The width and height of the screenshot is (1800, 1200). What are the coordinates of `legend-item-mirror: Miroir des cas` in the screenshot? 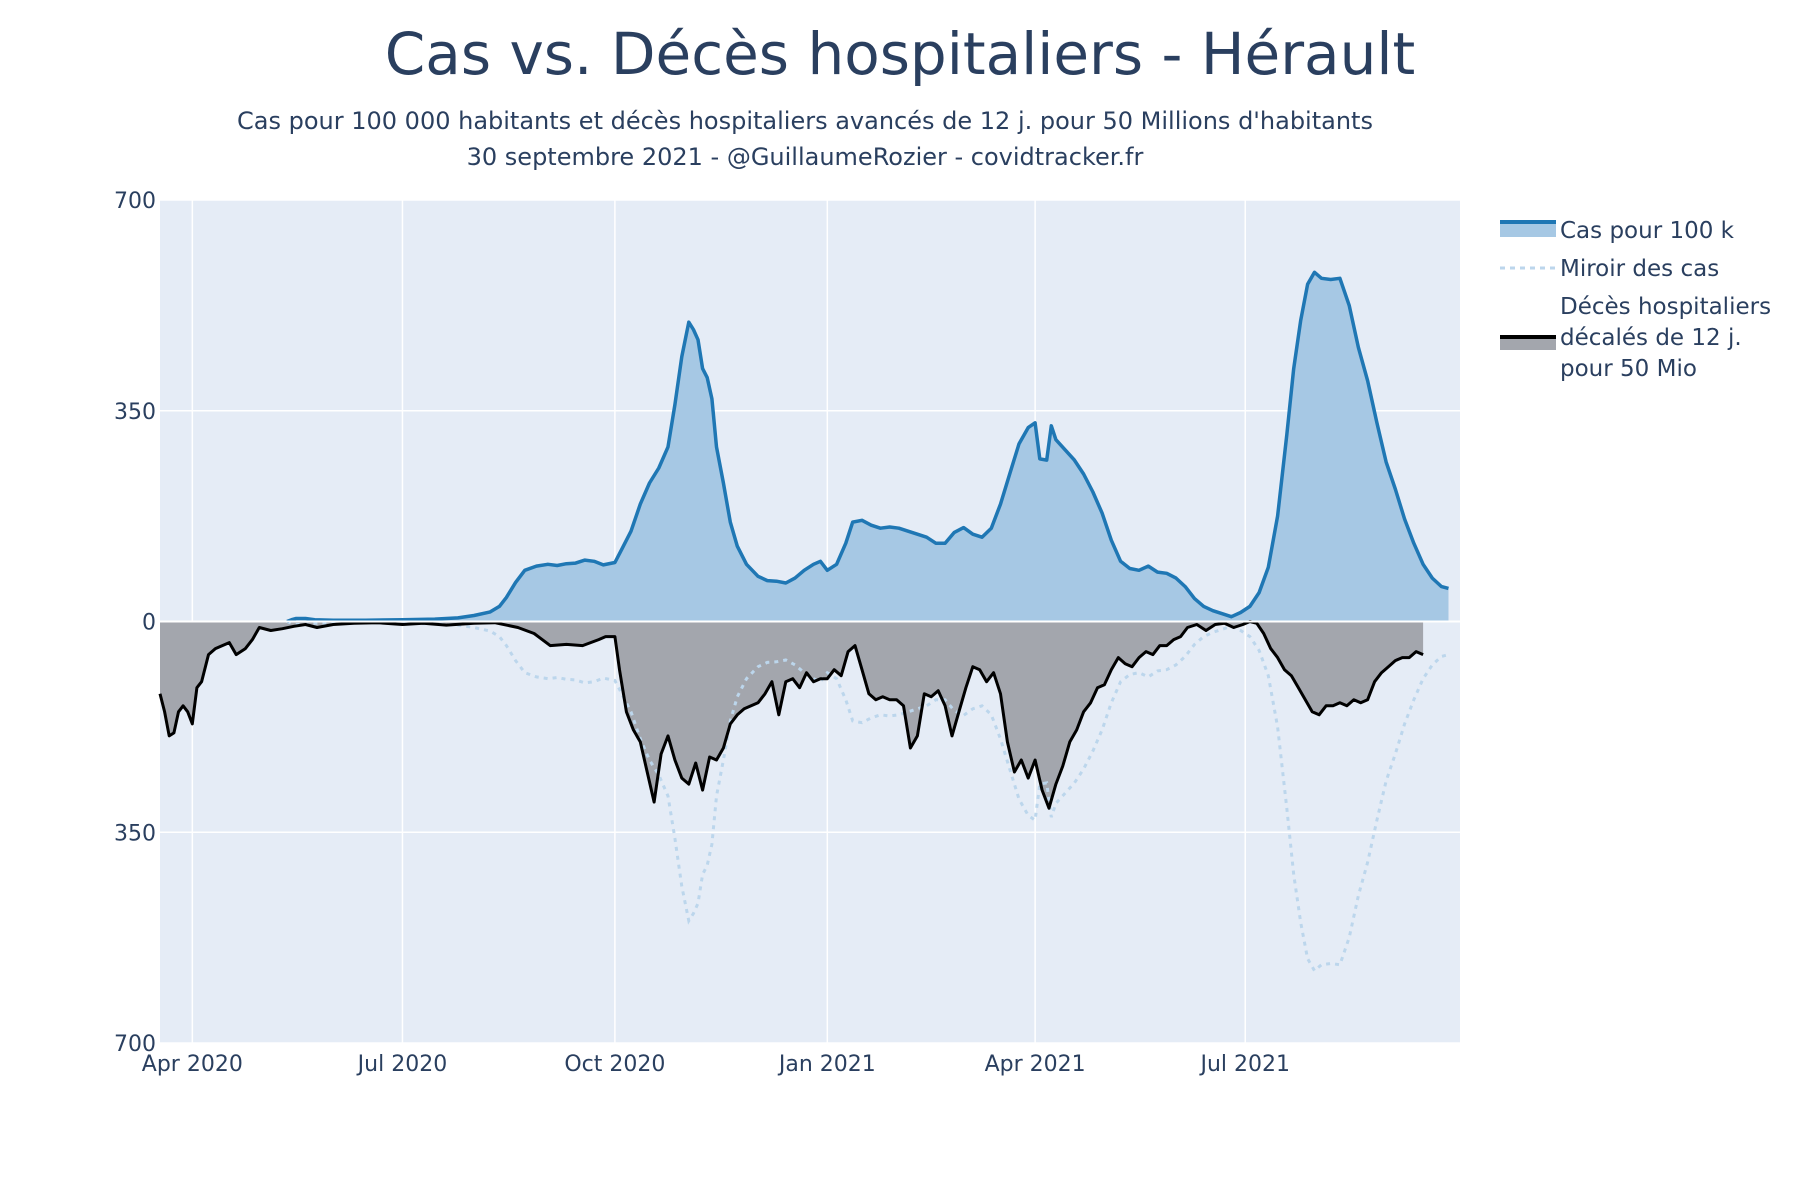 It's located at (1609, 269).